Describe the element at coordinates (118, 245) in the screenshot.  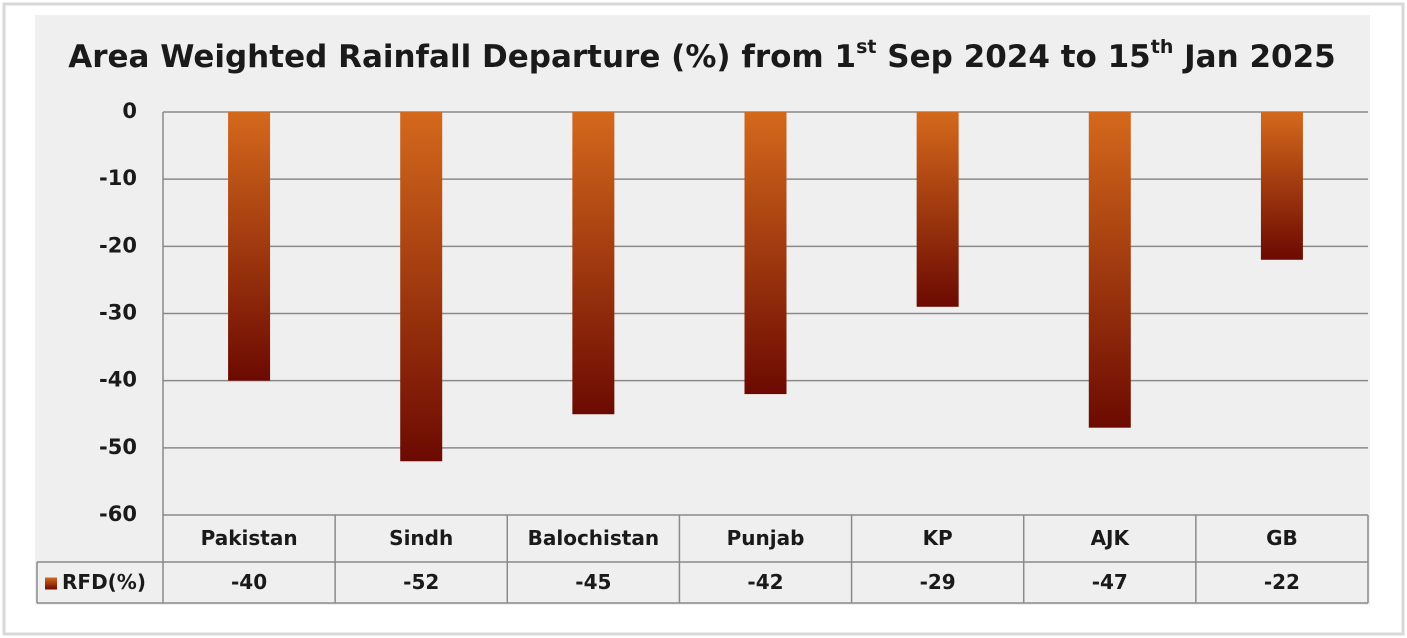
I see `y-tick-label: -20` at that location.